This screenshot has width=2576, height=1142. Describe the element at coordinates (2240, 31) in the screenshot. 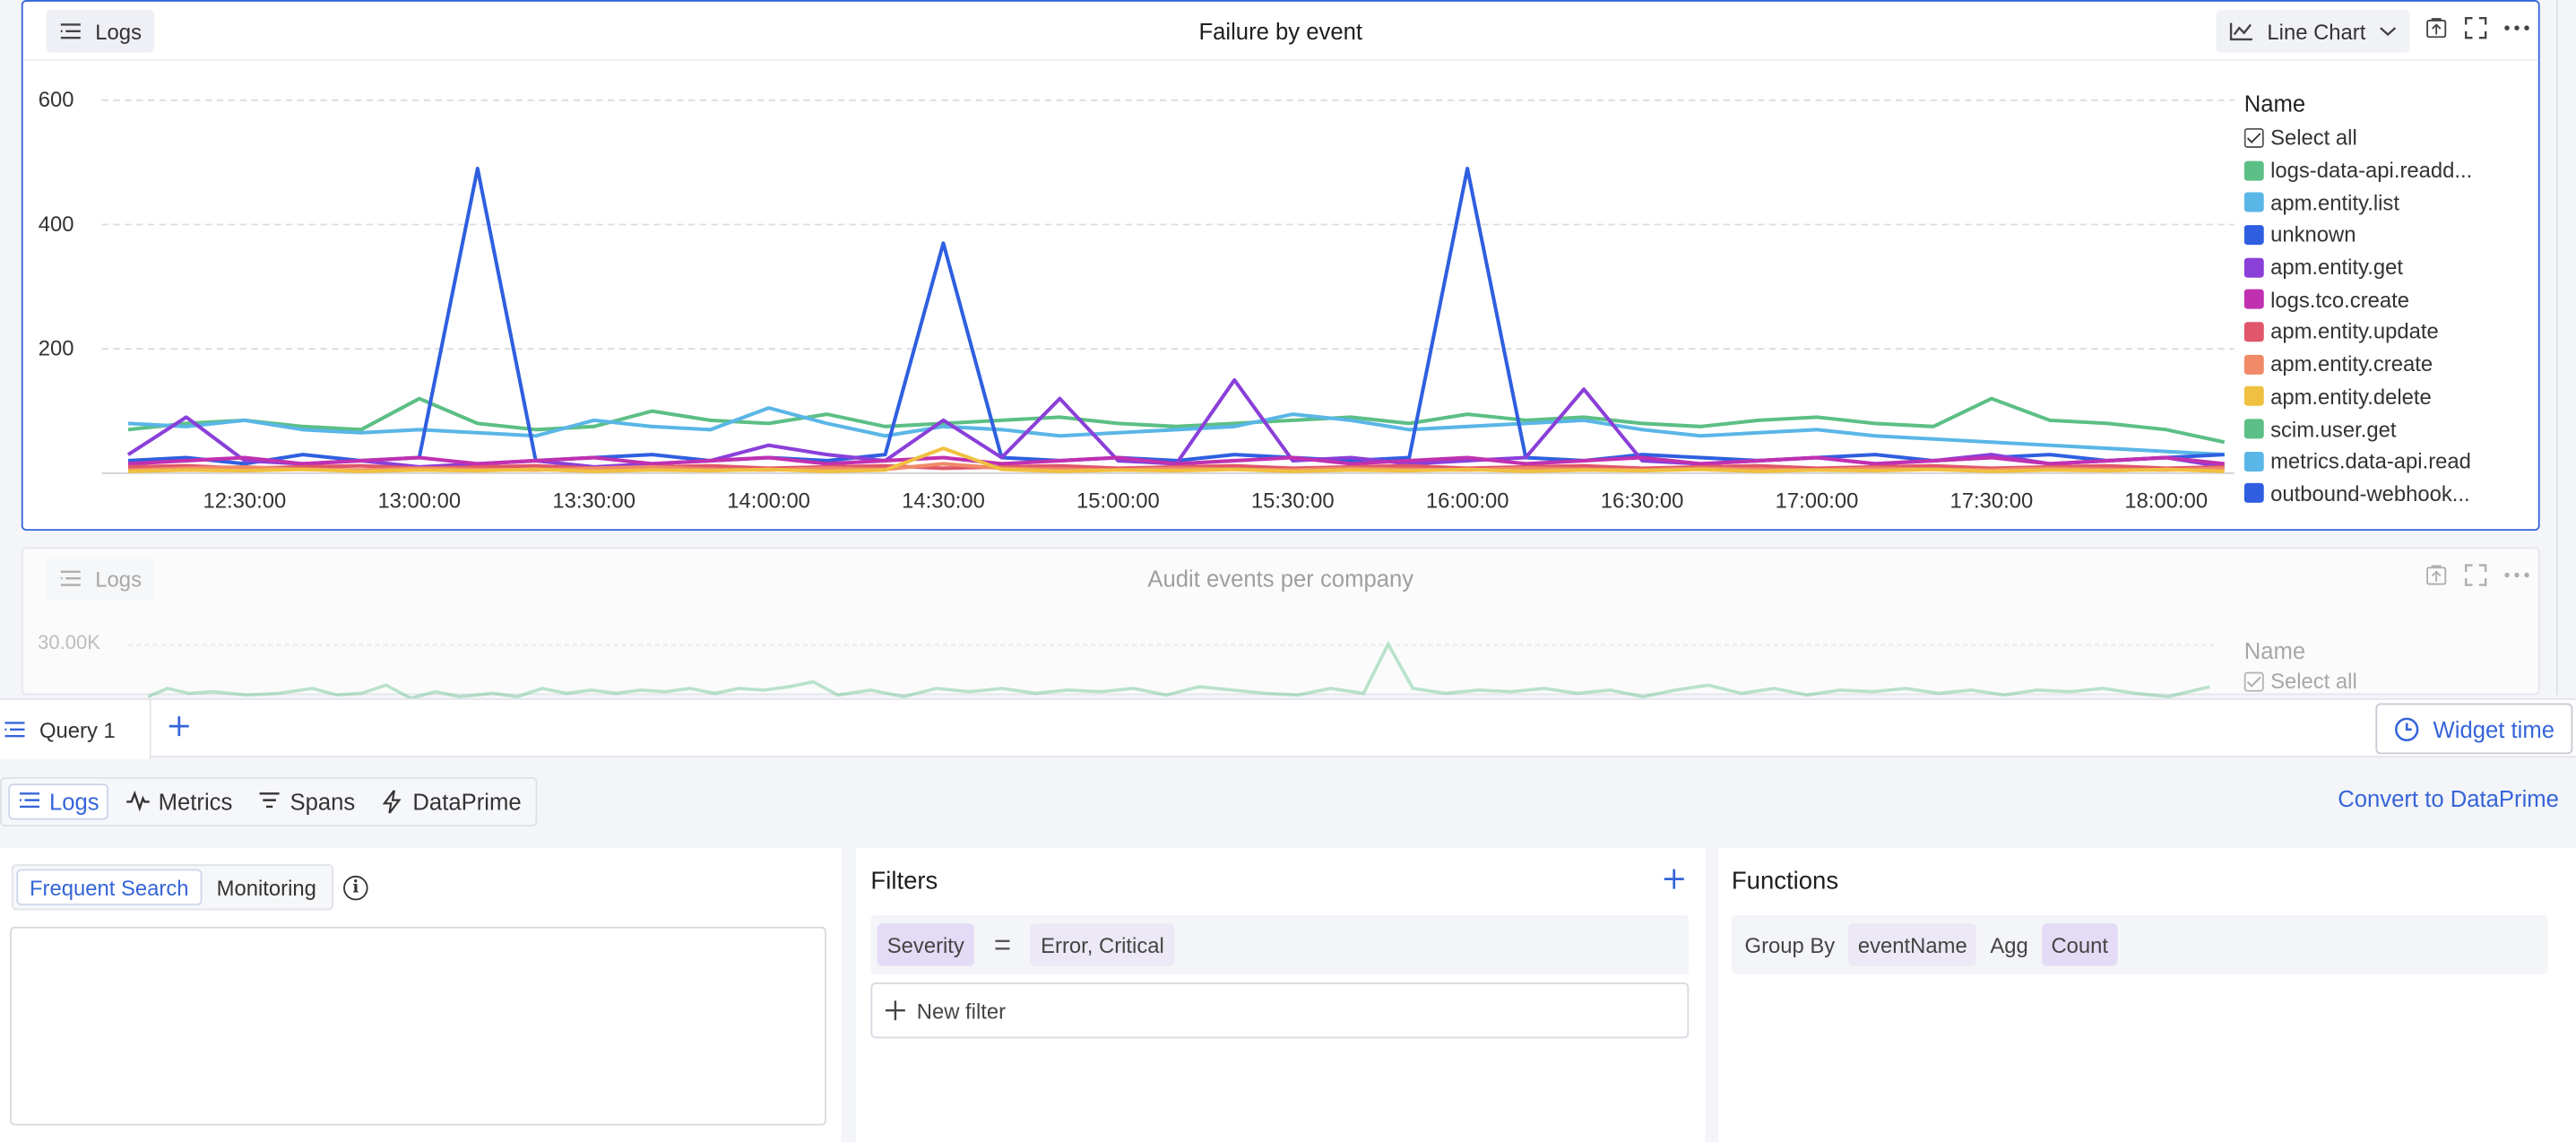

I see `line-chart-icon` at that location.